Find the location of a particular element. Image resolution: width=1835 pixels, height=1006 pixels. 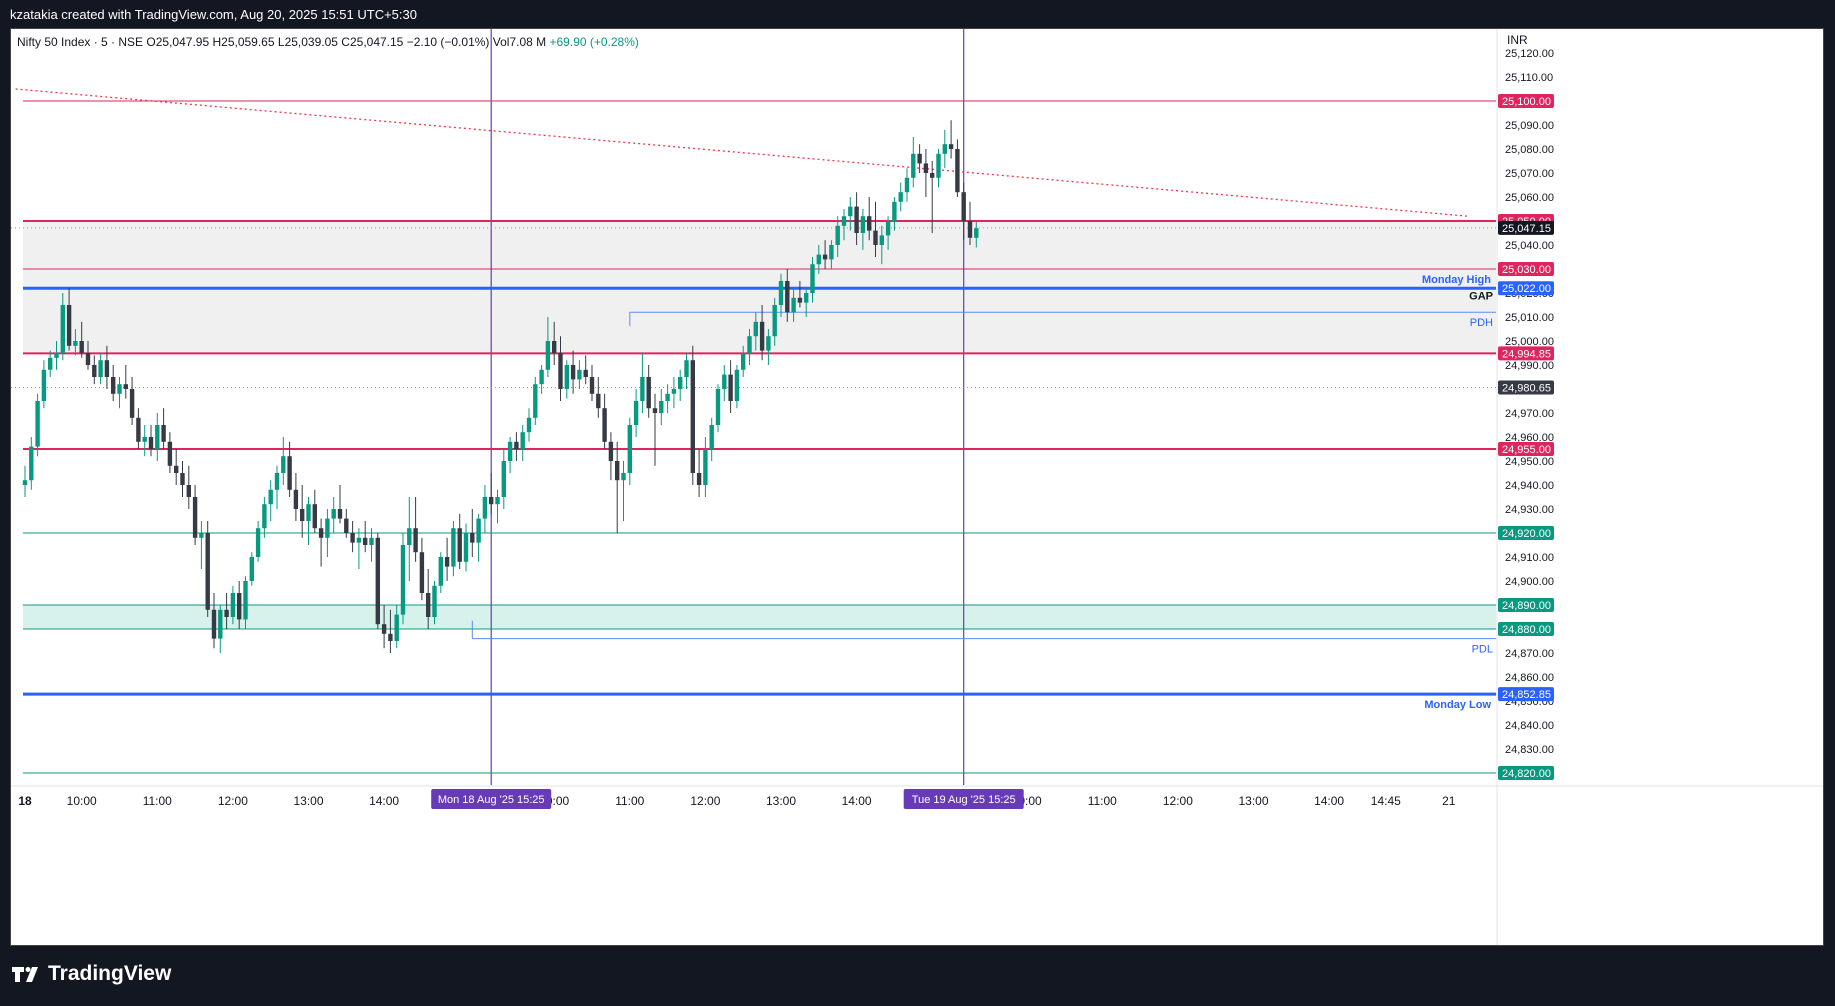

brand-name: TradingView is located at coordinates (110, 973).